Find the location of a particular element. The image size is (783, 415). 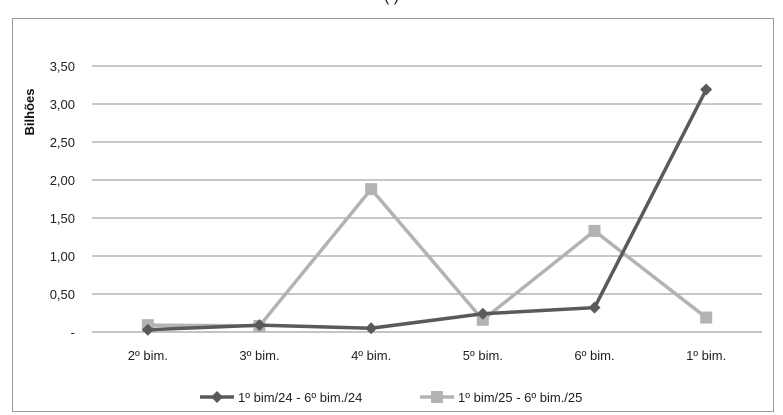

y-tick-label: 0,50 is located at coordinates (62, 294).